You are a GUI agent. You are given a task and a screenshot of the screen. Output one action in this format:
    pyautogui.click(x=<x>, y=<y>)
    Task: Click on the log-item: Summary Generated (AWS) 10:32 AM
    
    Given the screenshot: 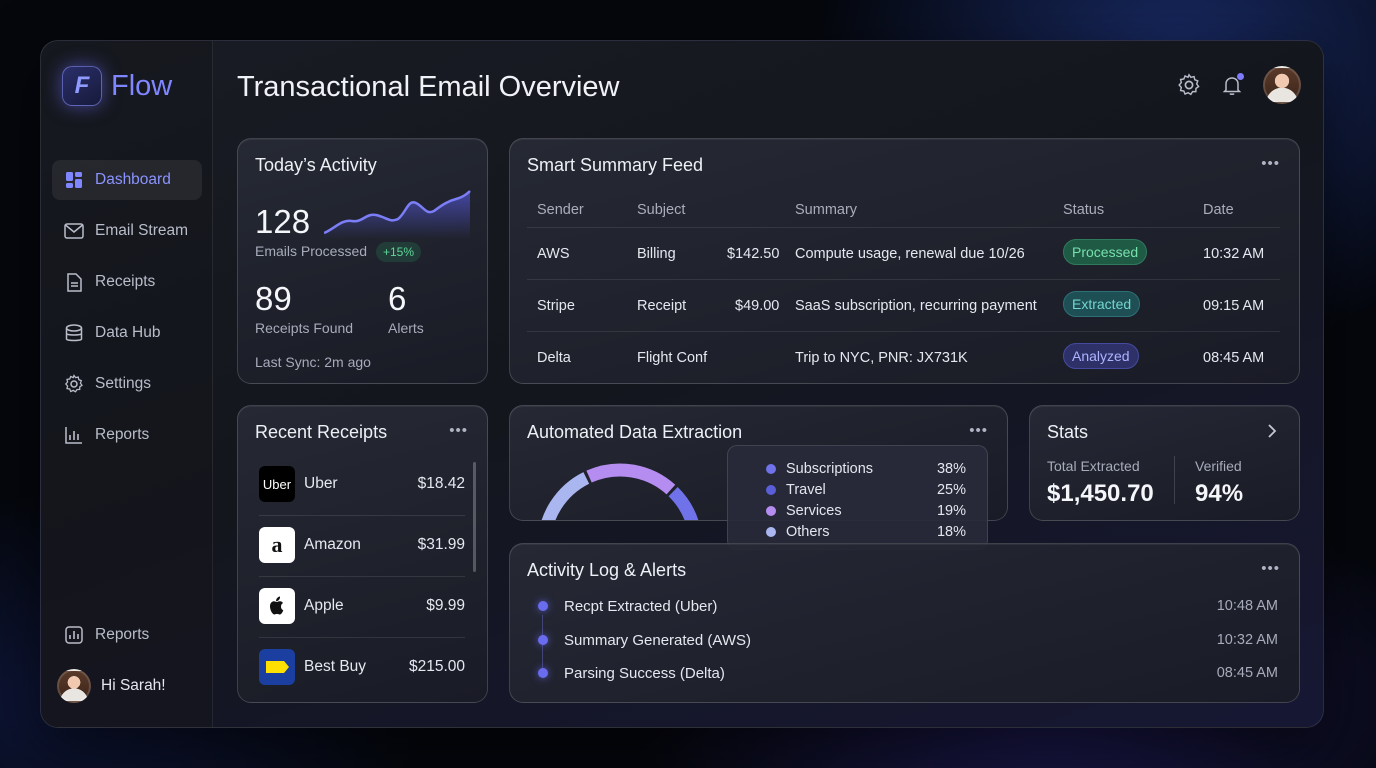 What is the action you would take?
    pyautogui.click(x=908, y=640)
    